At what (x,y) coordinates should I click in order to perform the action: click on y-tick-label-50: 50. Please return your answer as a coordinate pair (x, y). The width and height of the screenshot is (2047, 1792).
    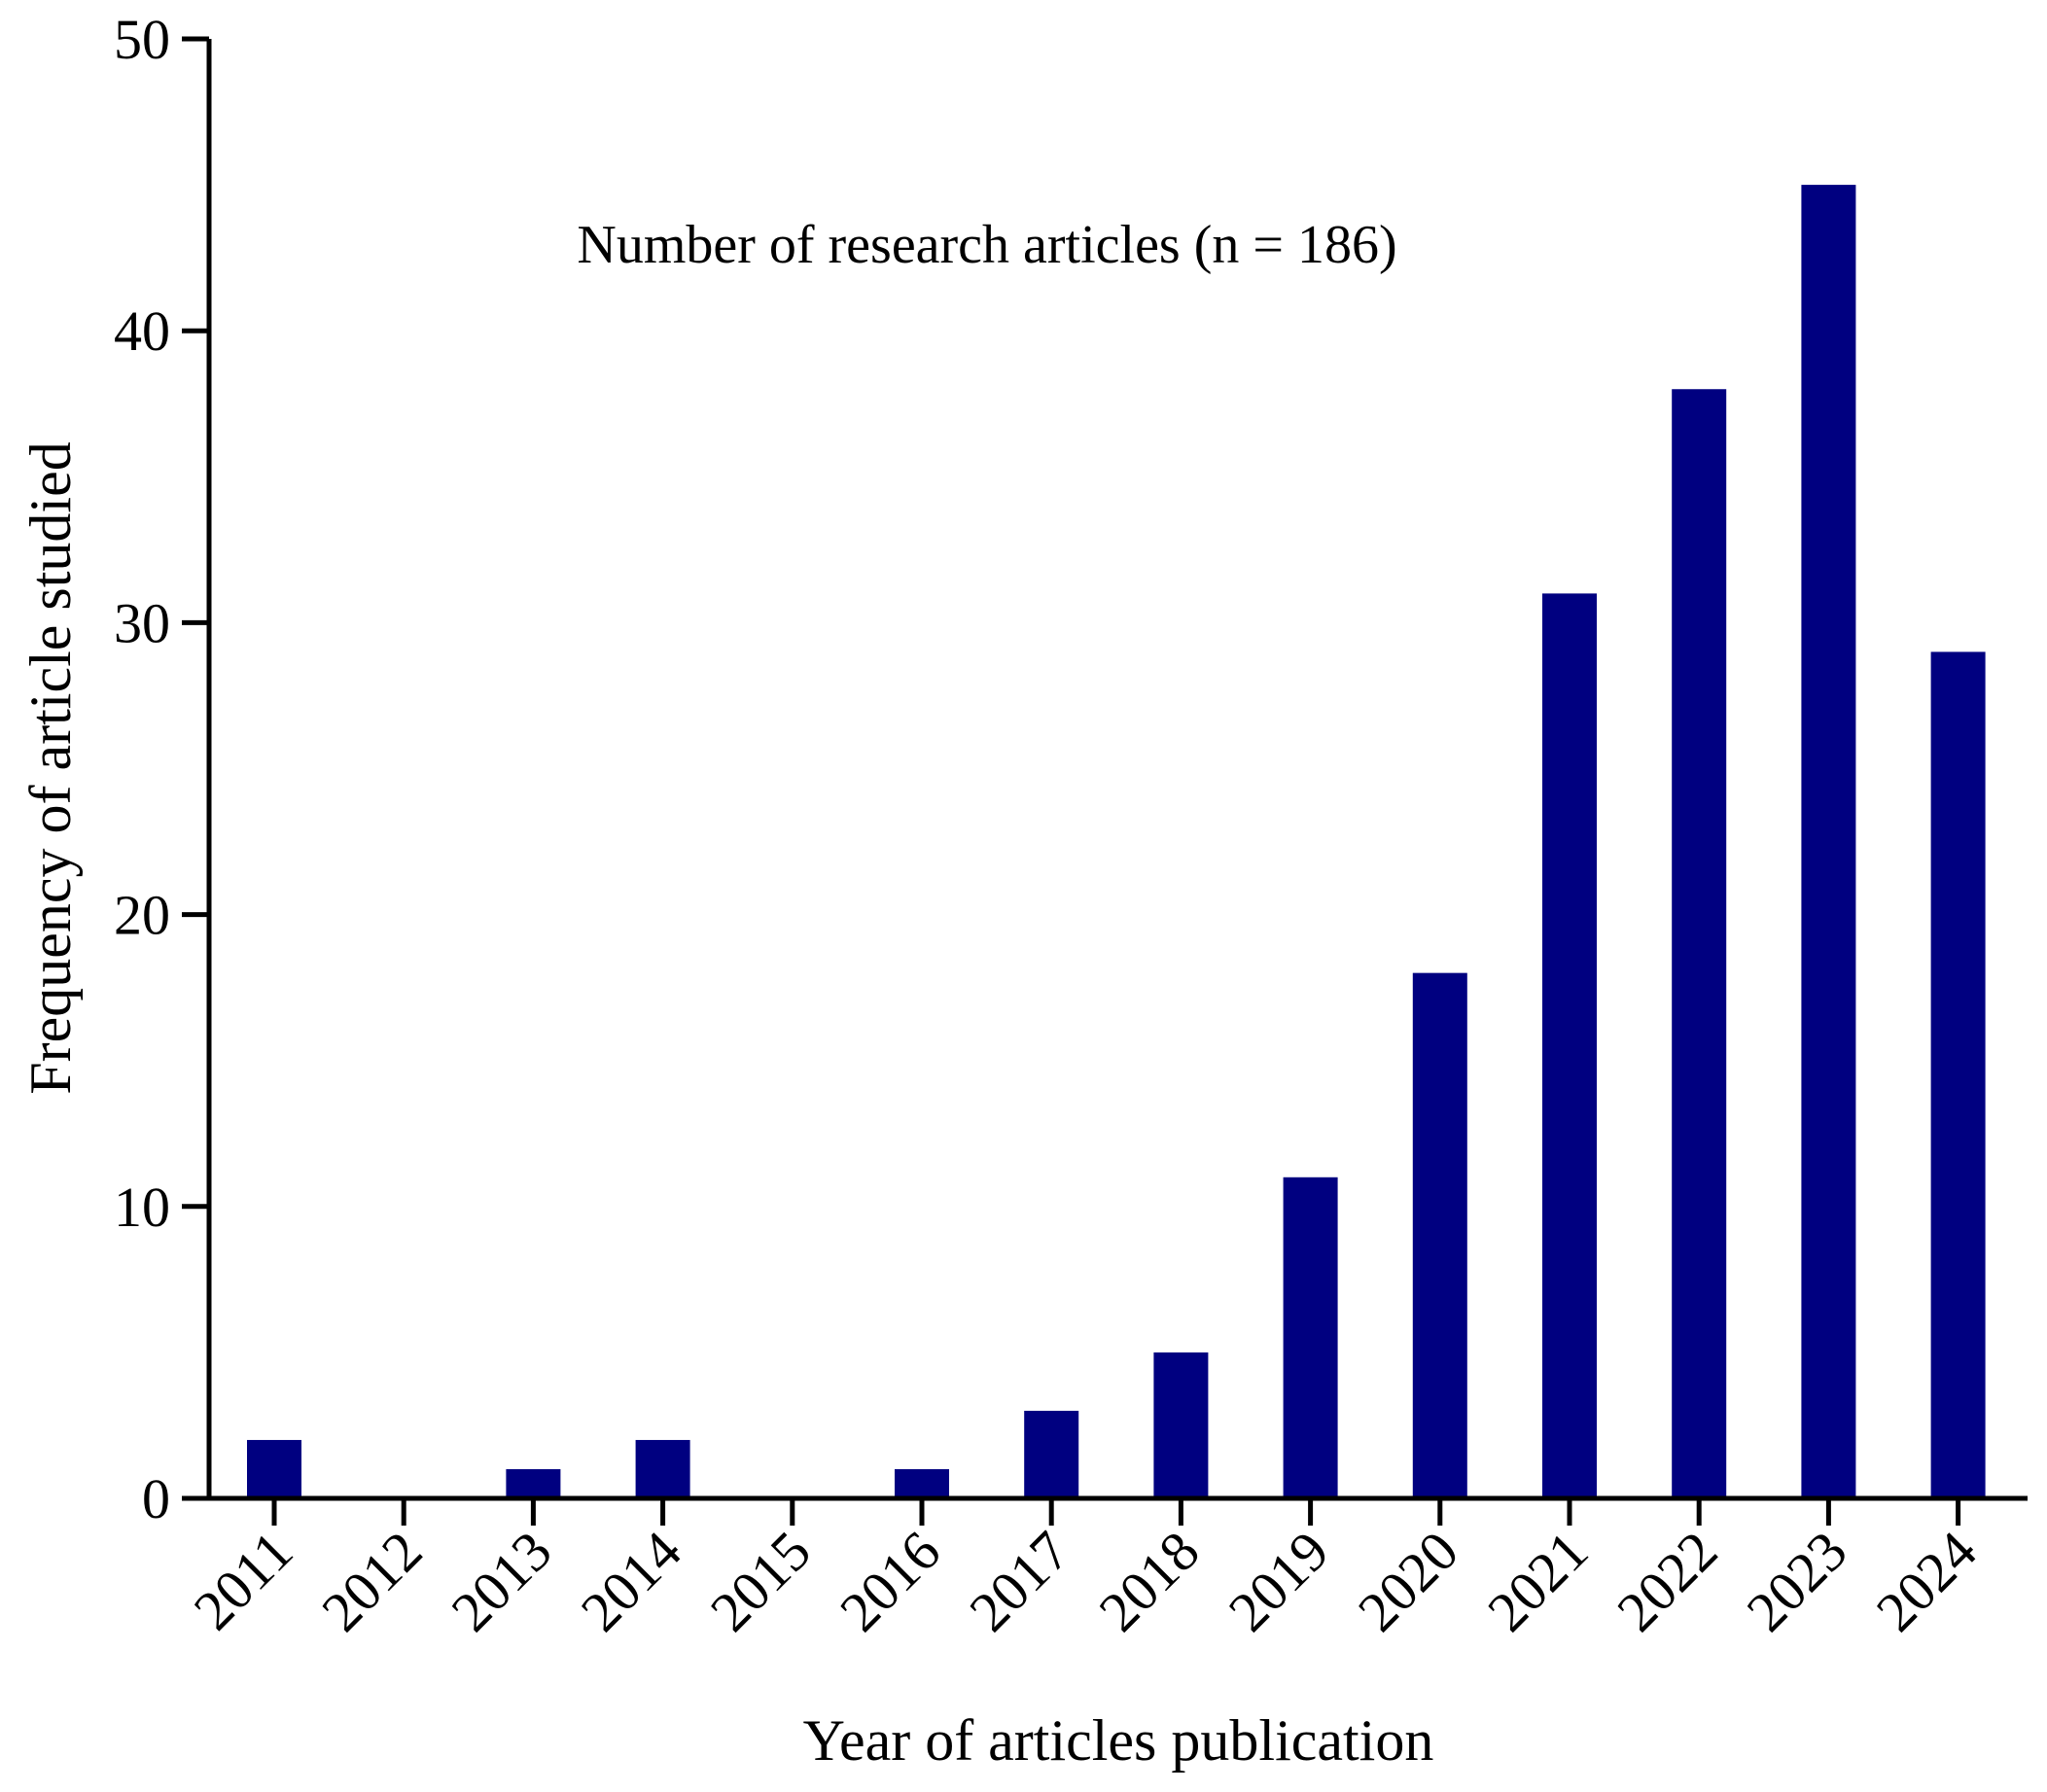
    Looking at the image, I should click on (142, 39).